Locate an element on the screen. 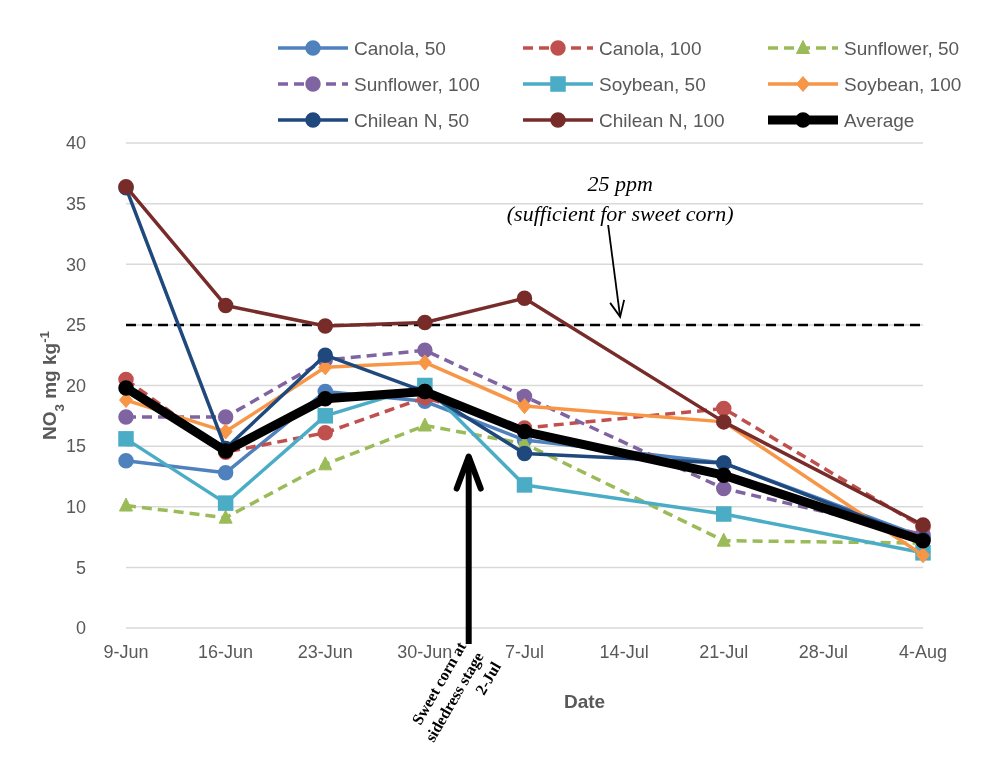 Image resolution: width=1003 pixels, height=781 pixels. x-tick-label: 21-Jul is located at coordinates (724, 652).